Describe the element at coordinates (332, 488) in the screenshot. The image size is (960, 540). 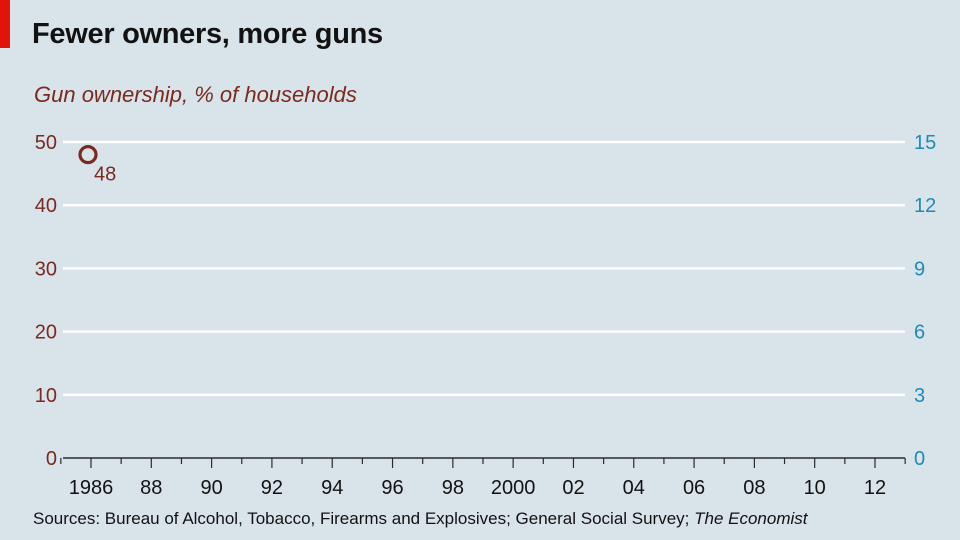
I see `x-tick-label: 94` at that location.